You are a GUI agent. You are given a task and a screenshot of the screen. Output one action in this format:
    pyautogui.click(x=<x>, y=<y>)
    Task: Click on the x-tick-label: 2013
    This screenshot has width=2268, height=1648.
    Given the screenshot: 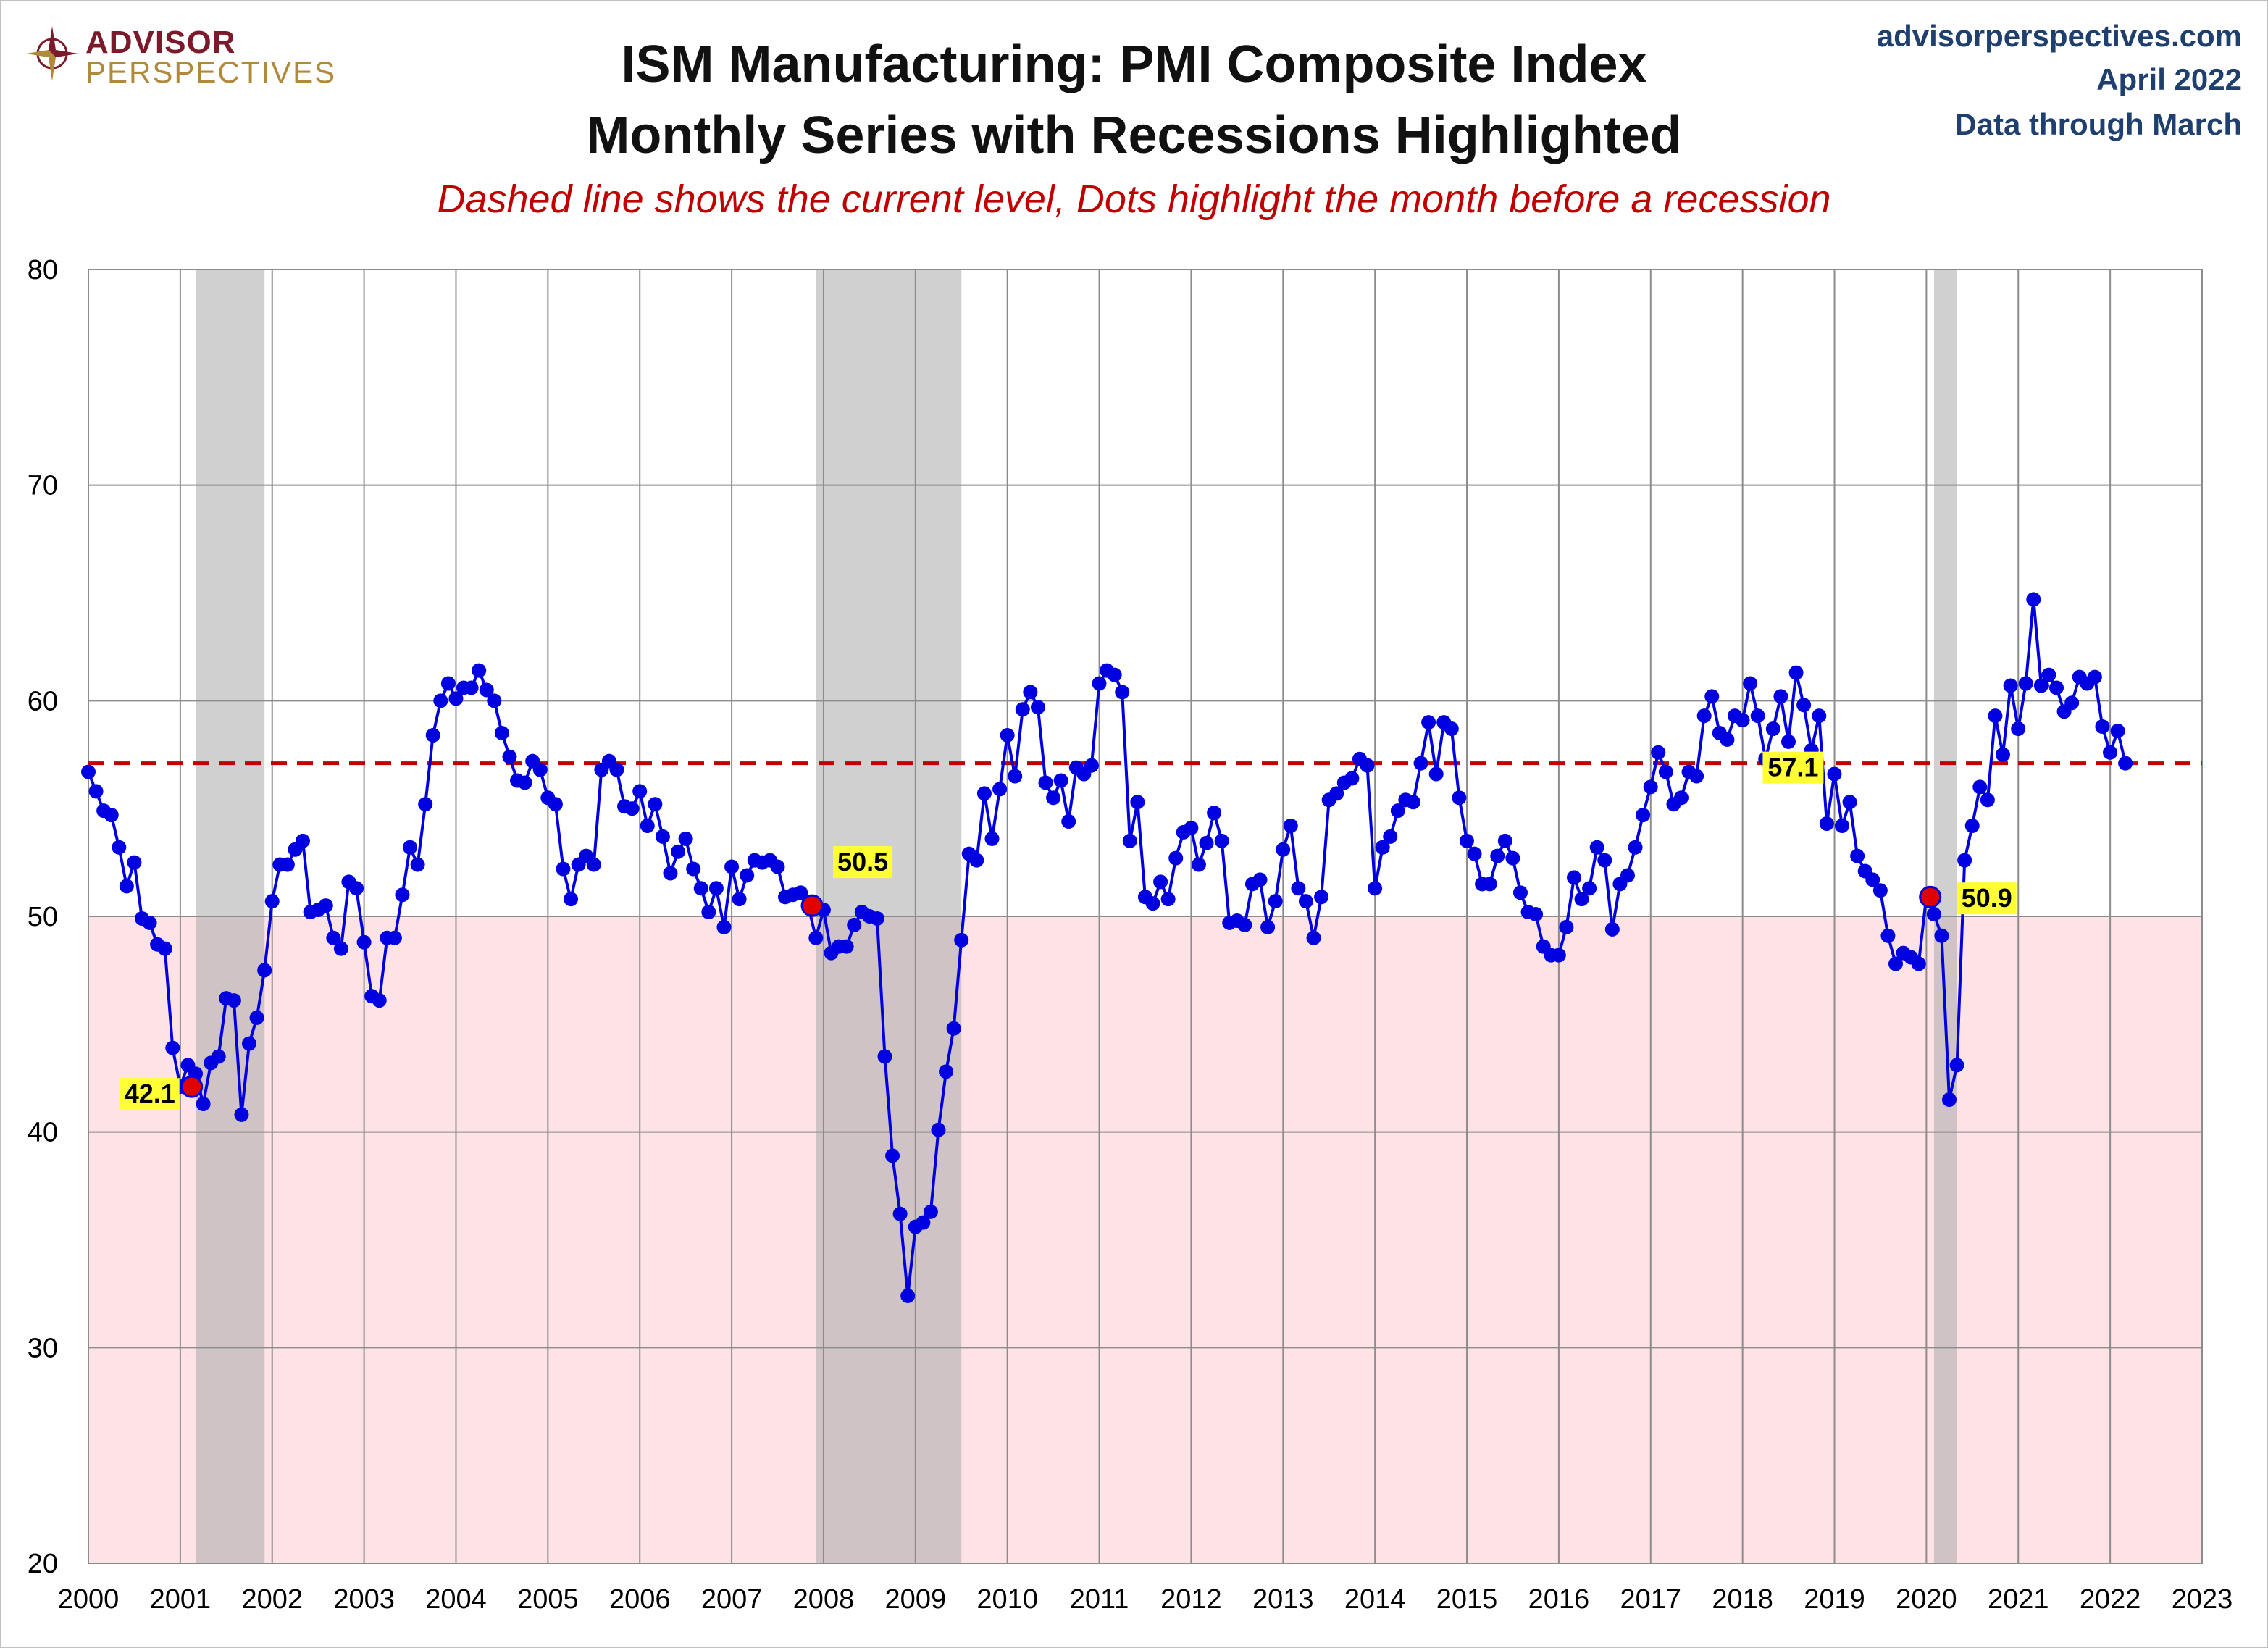 What is the action you would take?
    pyautogui.click(x=1283, y=1599)
    